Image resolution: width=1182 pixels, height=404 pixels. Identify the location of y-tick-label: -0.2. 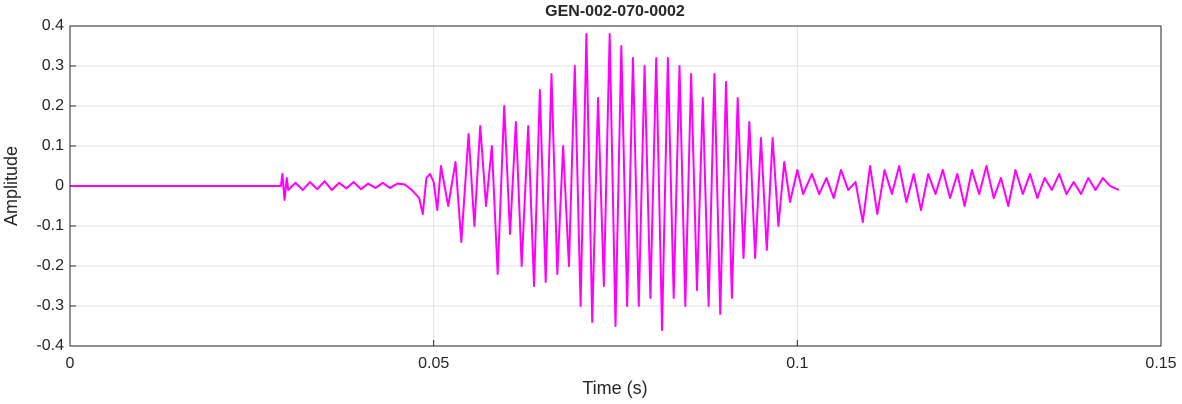
(50, 265).